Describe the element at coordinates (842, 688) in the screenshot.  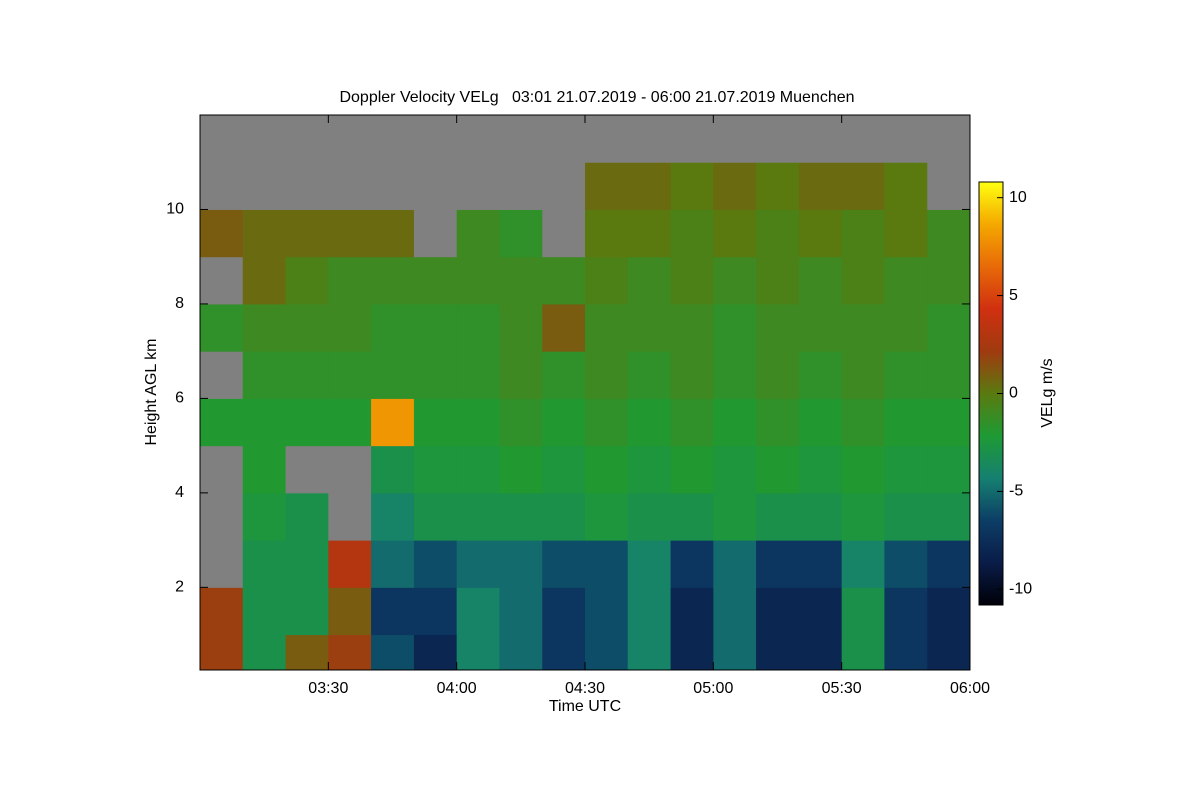
I see `x-tick-label: 05:30` at that location.